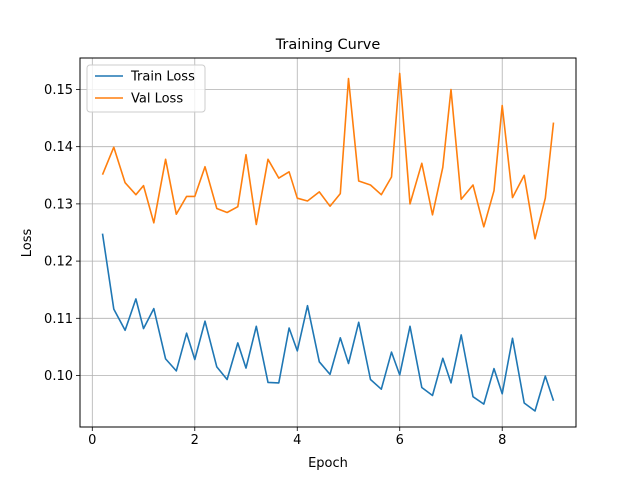 The height and width of the screenshot is (480, 640). What do you see at coordinates (58, 147) in the screenshot?
I see `y-tick-label: 0.14` at bounding box center [58, 147].